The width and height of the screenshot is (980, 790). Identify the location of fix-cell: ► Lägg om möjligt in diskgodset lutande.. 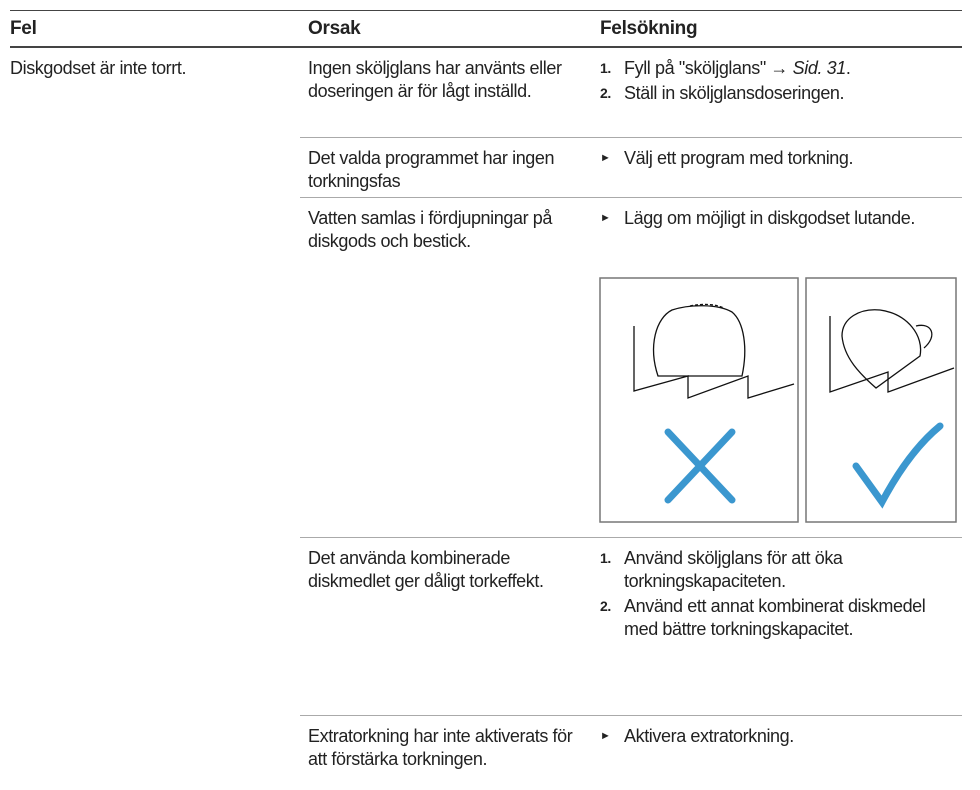
(776, 219).